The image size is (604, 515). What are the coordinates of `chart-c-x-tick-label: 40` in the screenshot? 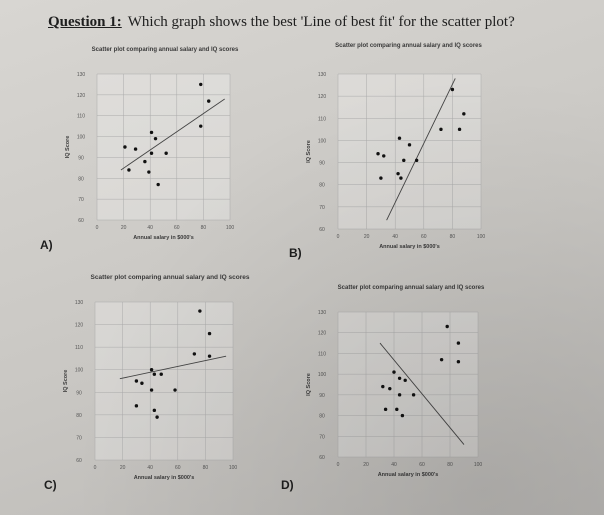 It's located at (150, 468).